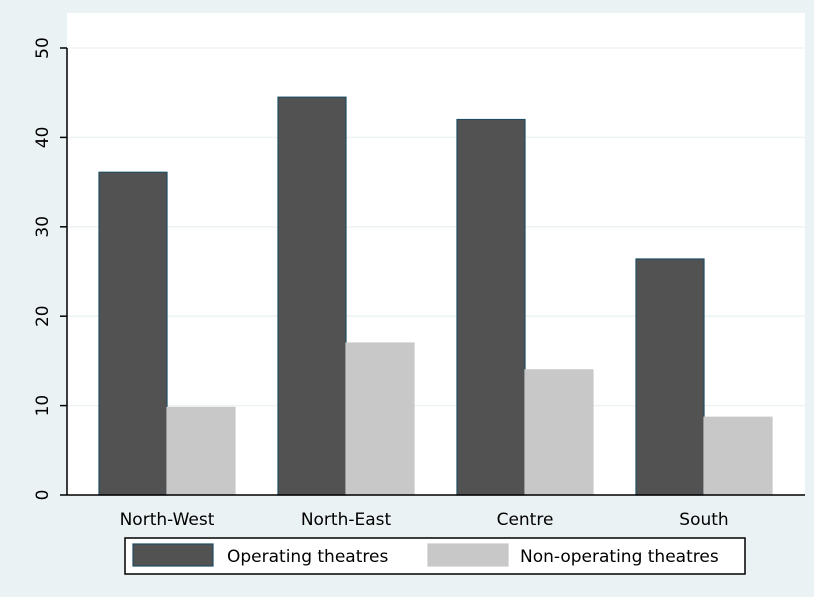 Image resolution: width=814 pixels, height=597 pixels. What do you see at coordinates (173, 555) in the screenshot?
I see `legend-swatch-operating` at bounding box center [173, 555].